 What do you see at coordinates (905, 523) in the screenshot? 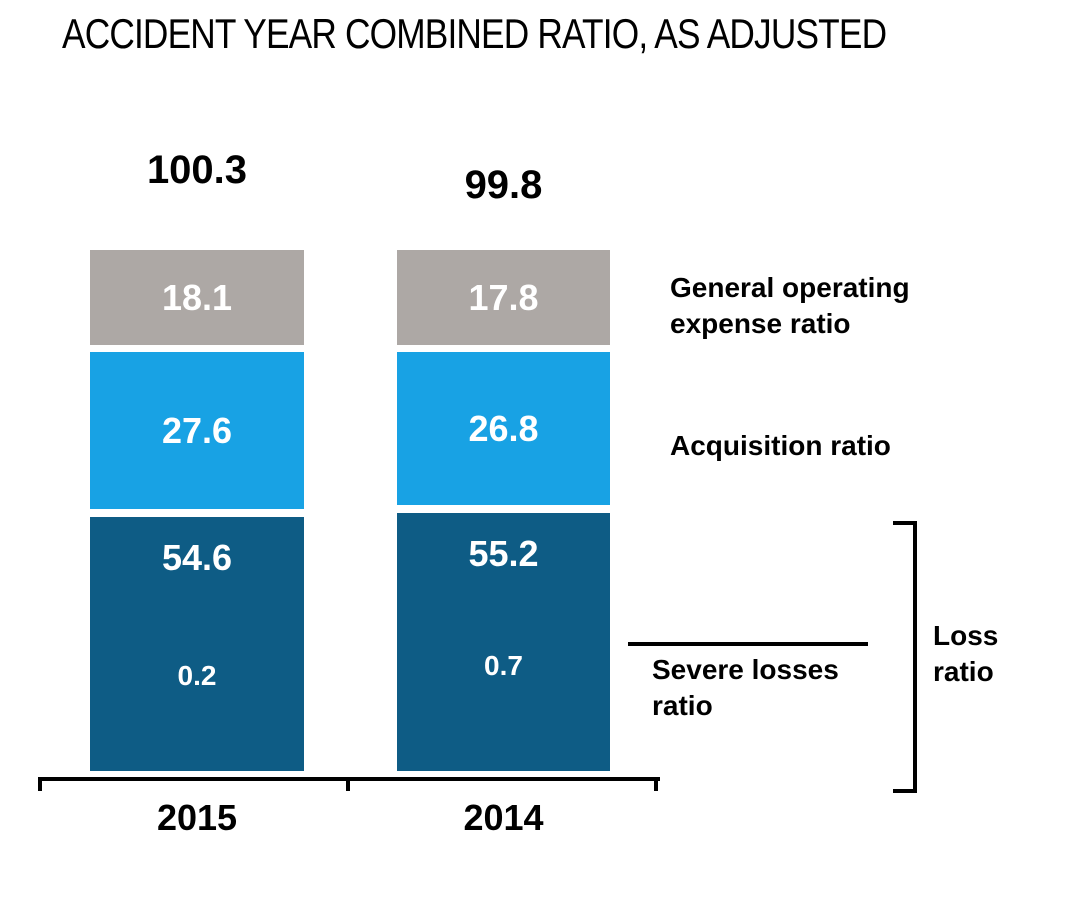
I see `loss-ratio-bracket-top-cap` at bounding box center [905, 523].